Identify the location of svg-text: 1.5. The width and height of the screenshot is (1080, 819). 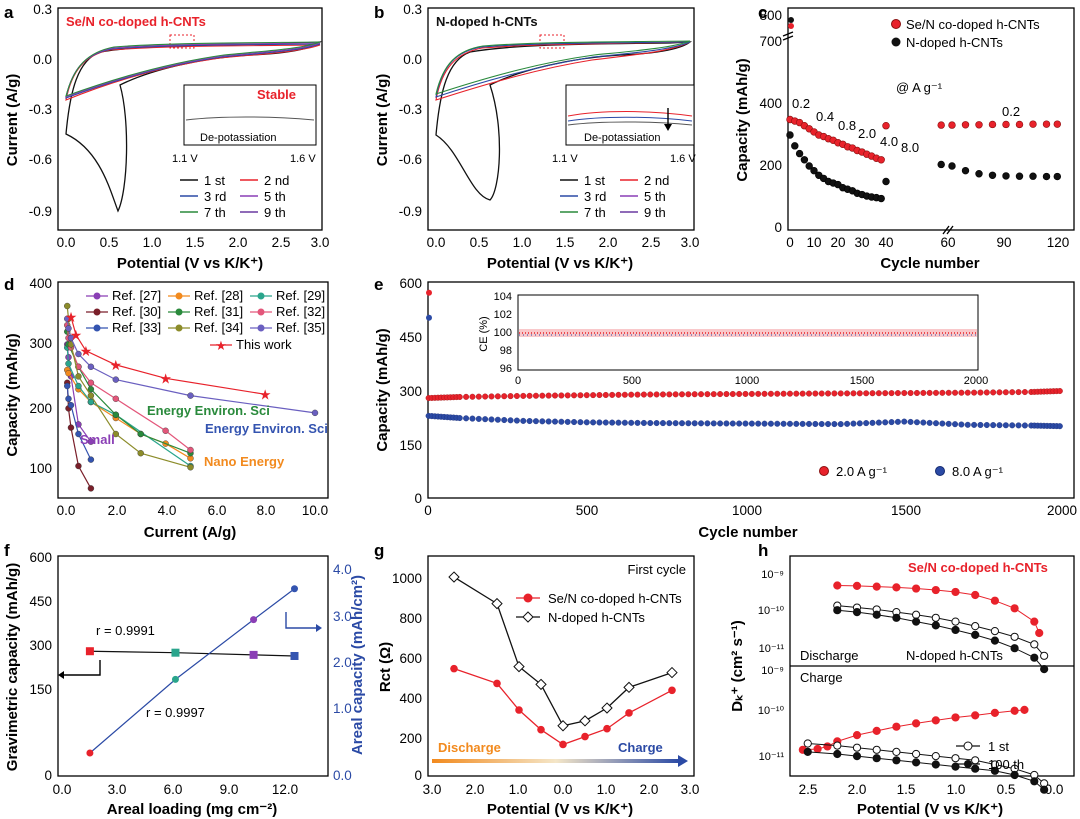
(565, 242).